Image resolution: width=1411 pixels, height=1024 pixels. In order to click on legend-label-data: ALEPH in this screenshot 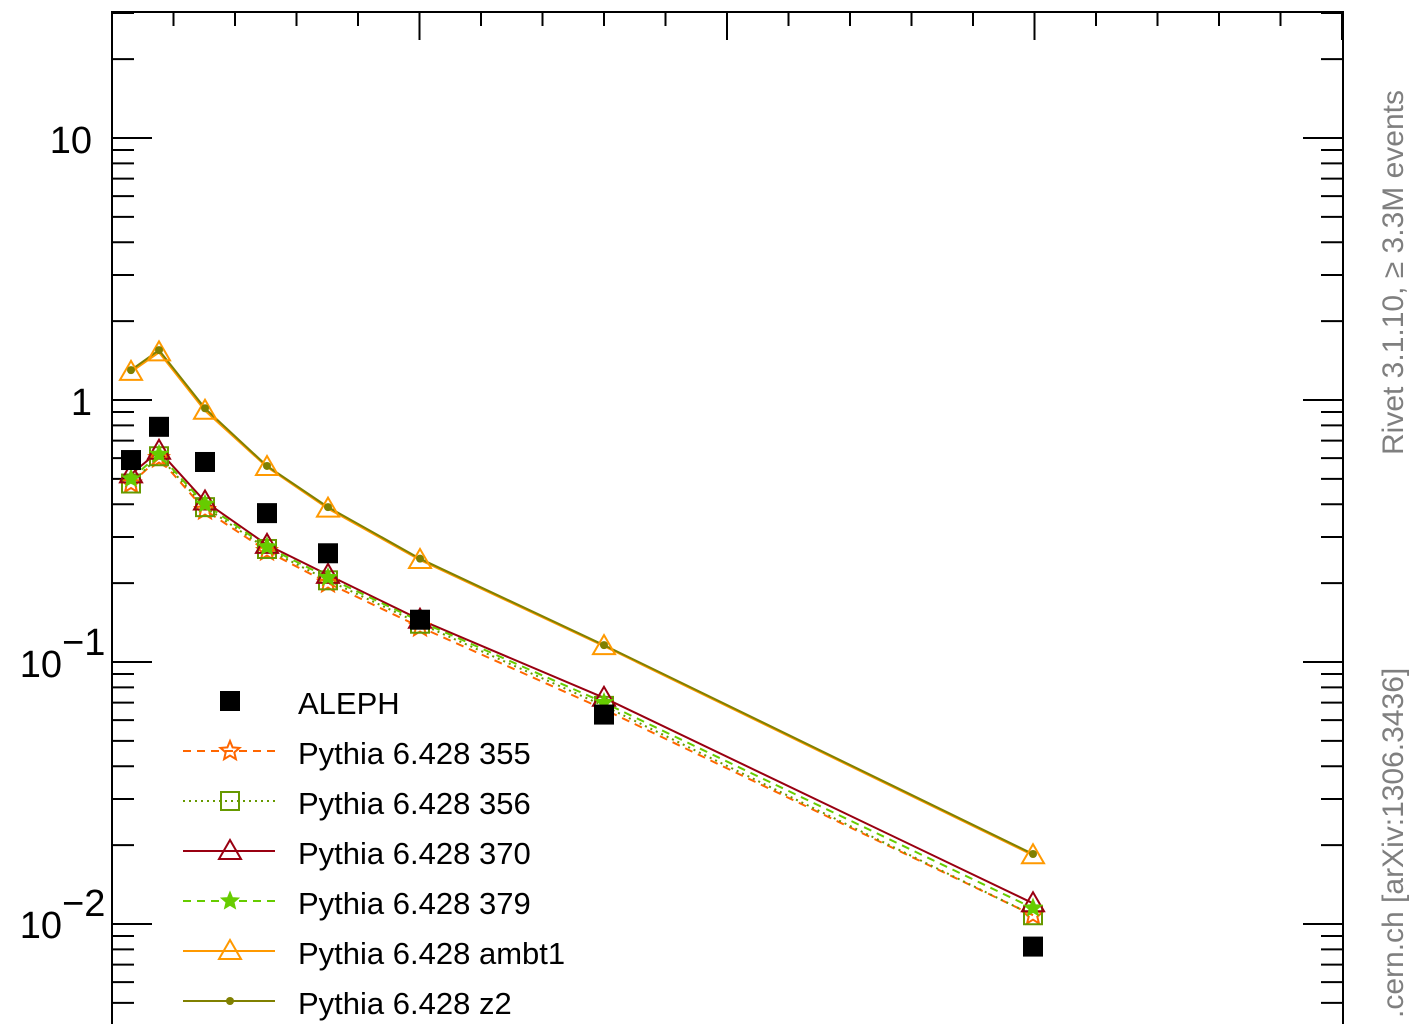, I will do `click(349, 703)`.